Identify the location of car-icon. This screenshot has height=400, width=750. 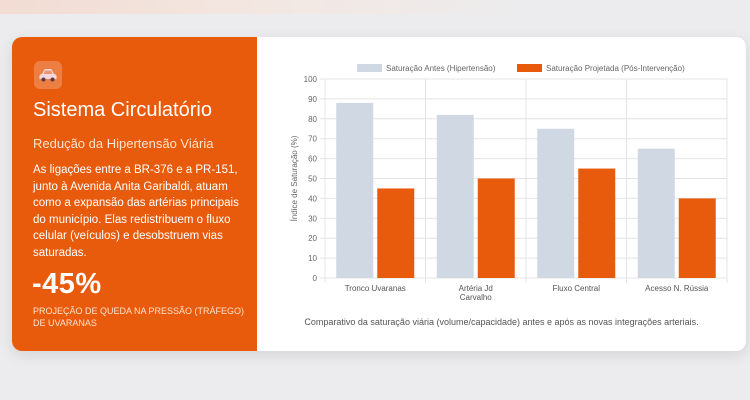
(48, 75).